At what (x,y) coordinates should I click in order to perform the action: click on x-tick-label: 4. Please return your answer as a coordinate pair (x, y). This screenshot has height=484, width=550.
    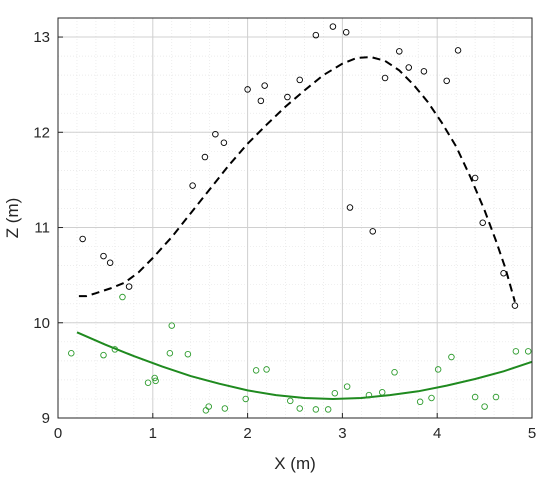
    Looking at the image, I should click on (437, 433).